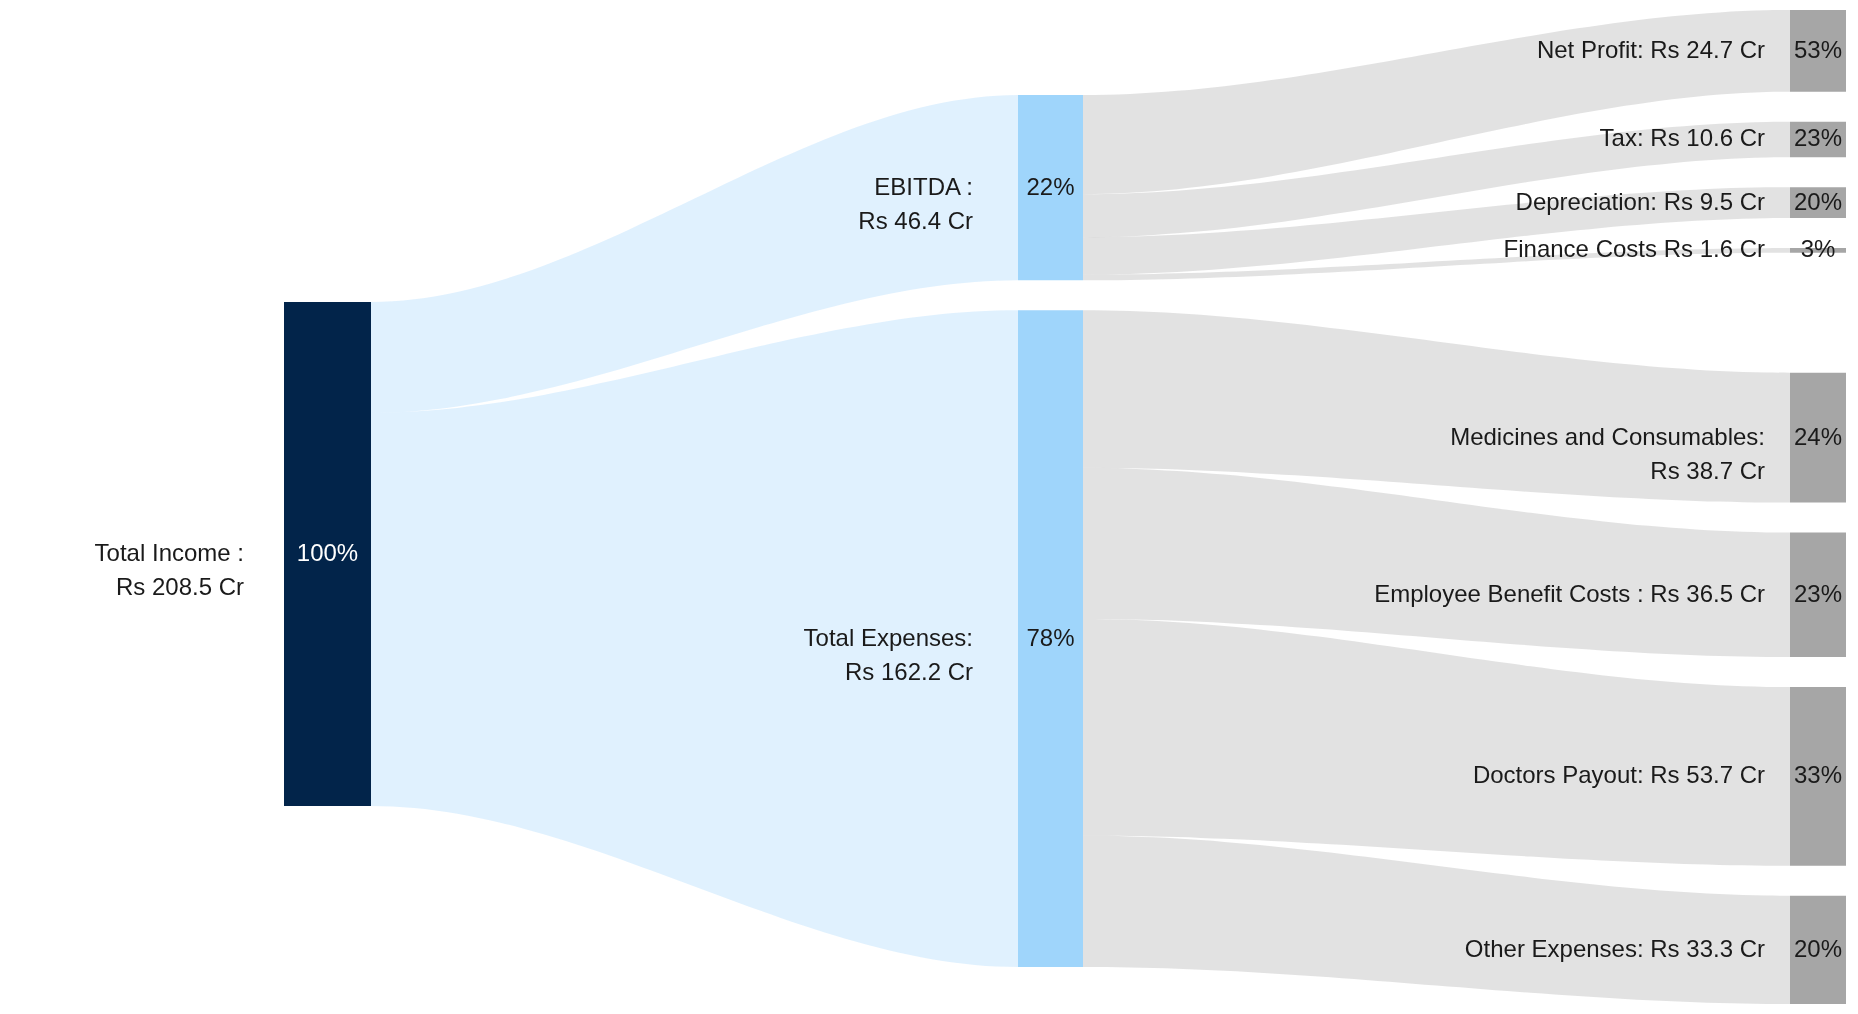  I want to click on category-label: Depreciation: Rs 9.5 Cr, so click(1640, 201).